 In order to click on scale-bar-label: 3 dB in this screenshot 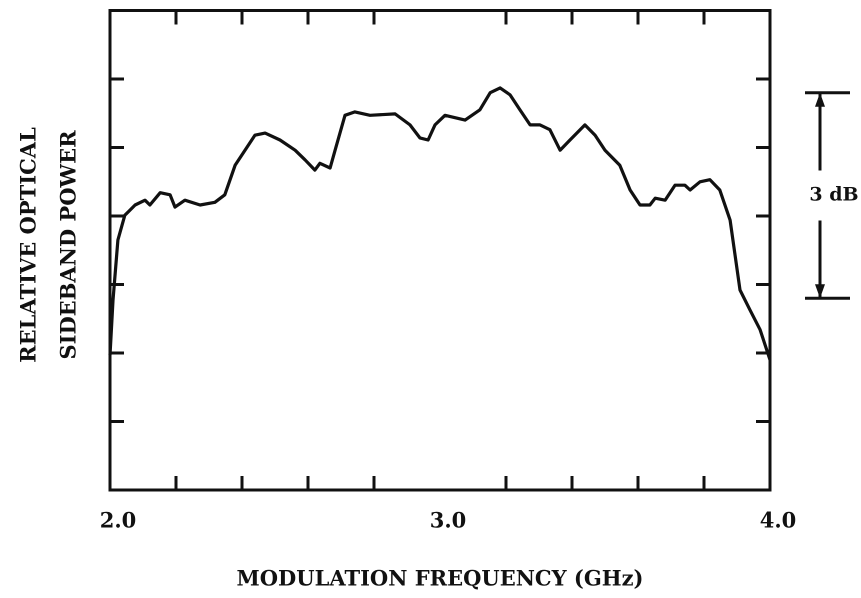, I will do `click(833, 194)`.